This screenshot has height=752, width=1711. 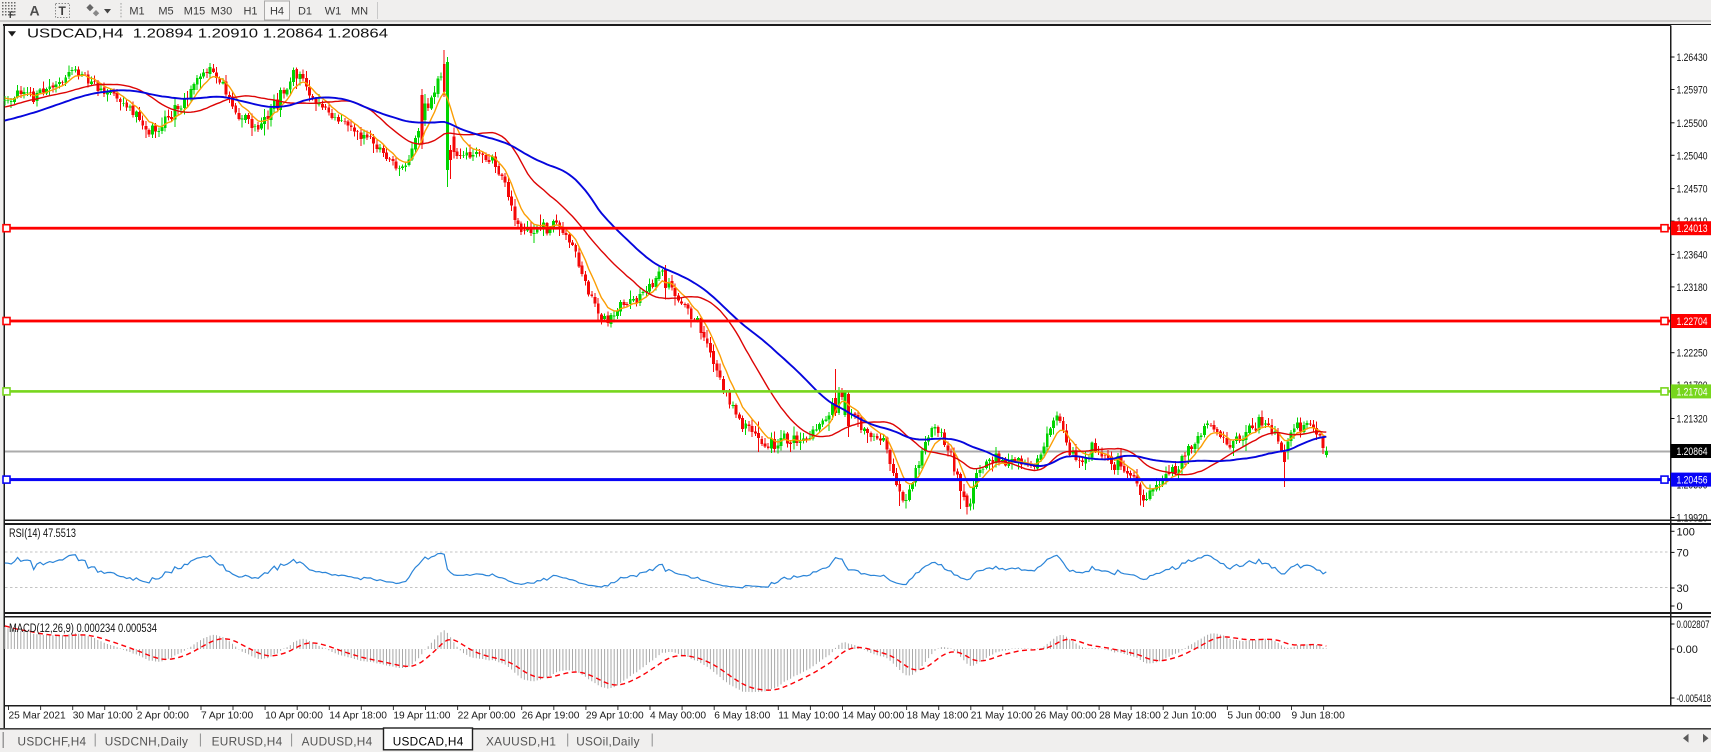 I want to click on svg-text: 1.24570, so click(x=1692, y=190).